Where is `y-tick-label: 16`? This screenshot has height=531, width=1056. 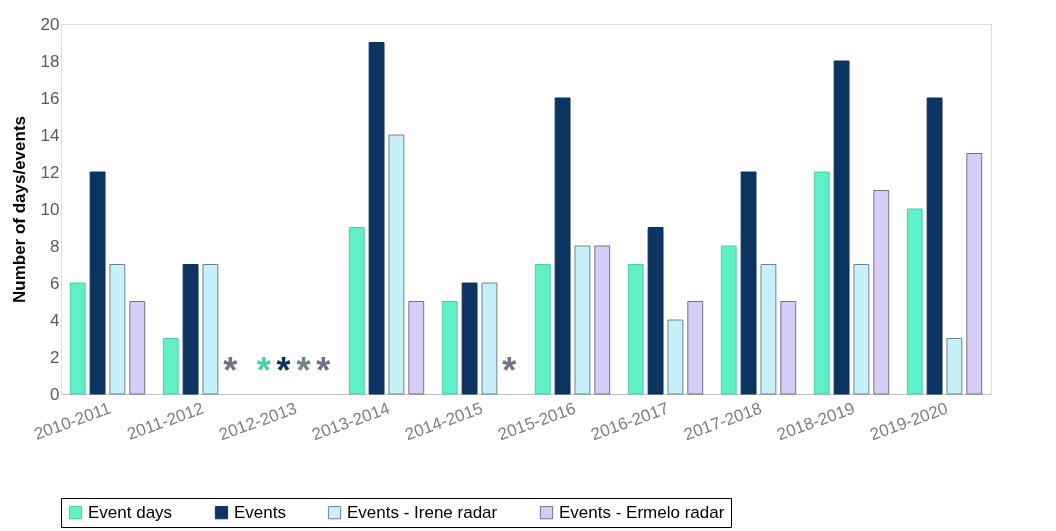 y-tick-label: 16 is located at coordinates (50, 98).